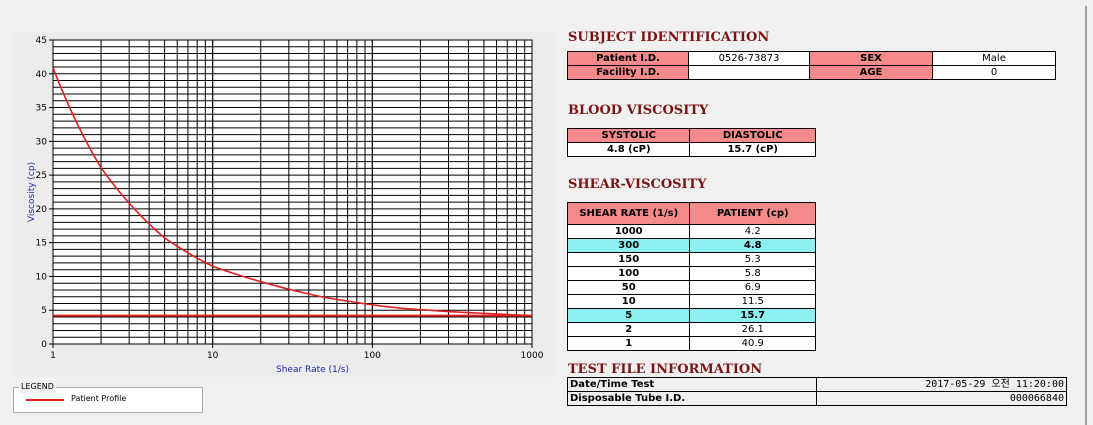 This screenshot has height=425, width=1093. I want to click on shear-rate-cell: 100, so click(628, 273).